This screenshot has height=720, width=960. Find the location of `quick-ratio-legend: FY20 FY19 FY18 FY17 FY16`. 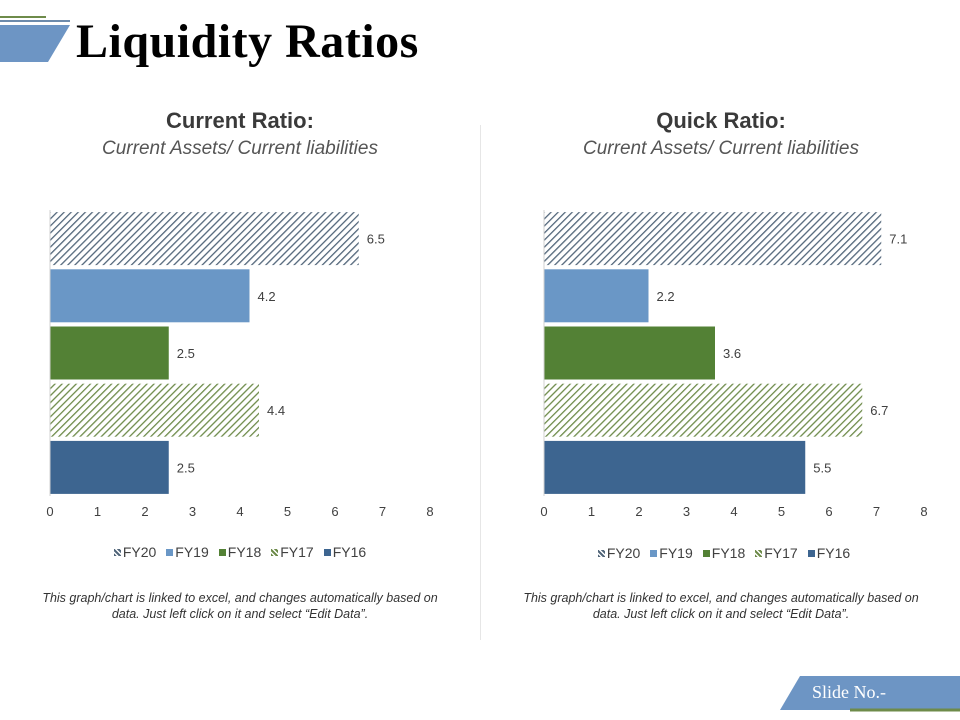

quick-ratio-legend: FY20 FY19 FY18 FY17 FY16 is located at coordinates (724, 553).